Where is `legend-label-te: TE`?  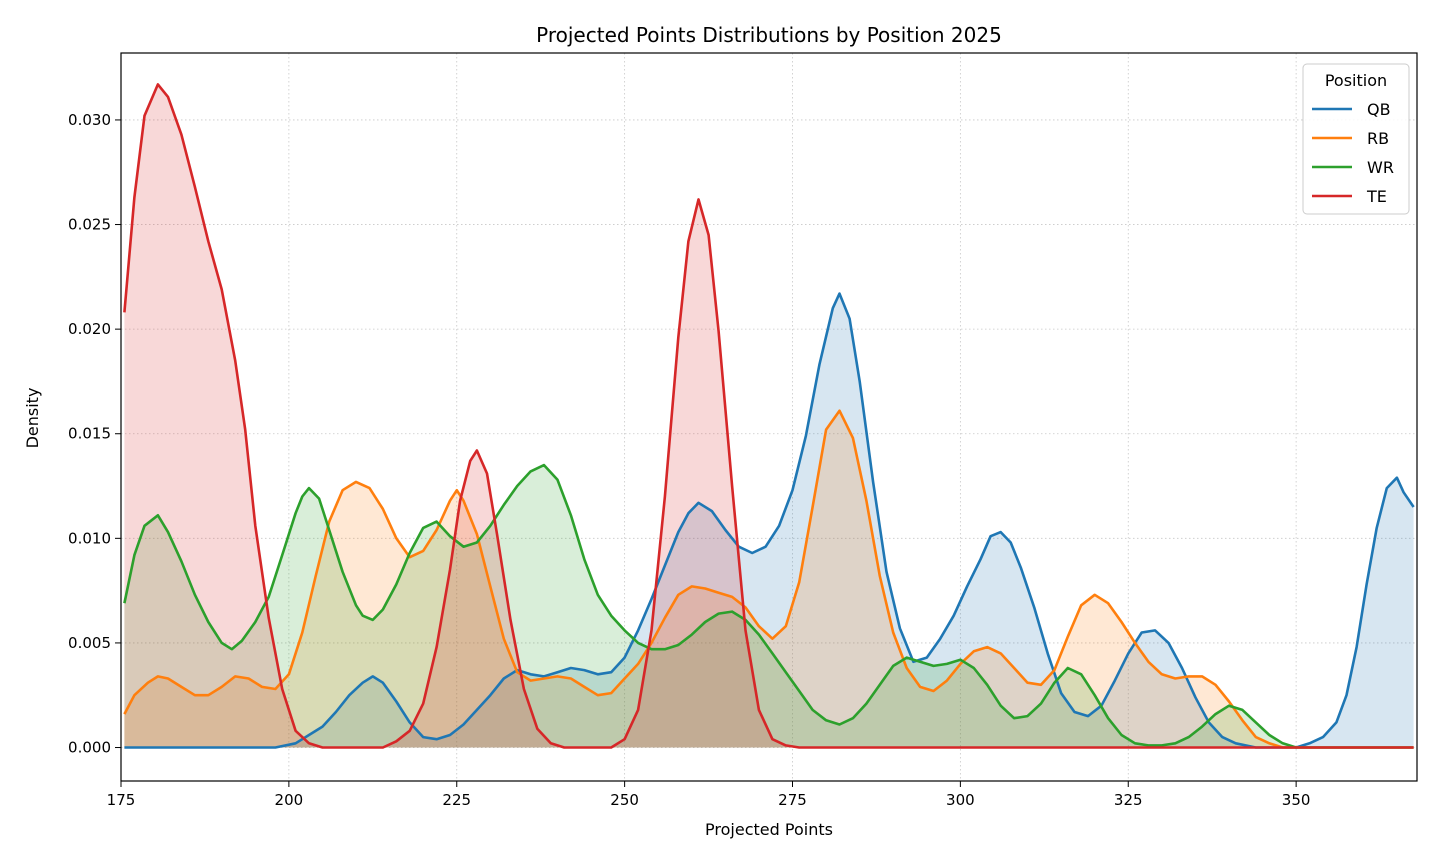 legend-label-te: TE is located at coordinates (1376, 196).